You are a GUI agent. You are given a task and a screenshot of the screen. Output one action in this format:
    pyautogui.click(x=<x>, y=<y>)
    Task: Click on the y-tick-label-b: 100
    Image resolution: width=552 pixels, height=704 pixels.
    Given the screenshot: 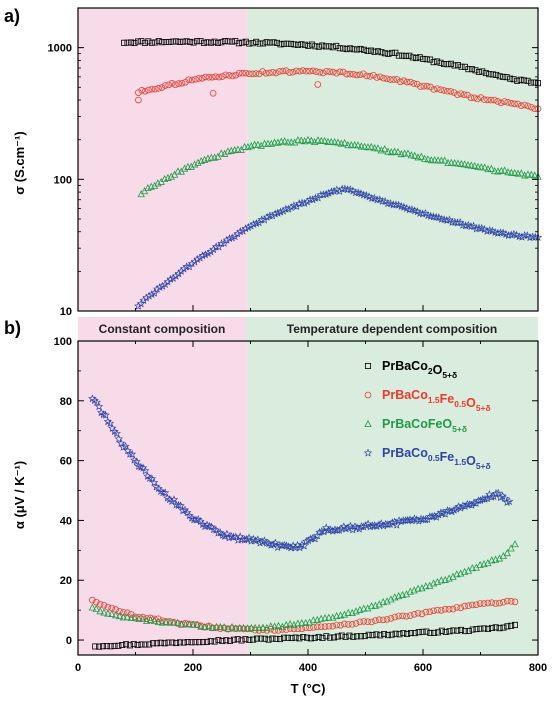 What is the action you would take?
    pyautogui.click(x=63, y=342)
    